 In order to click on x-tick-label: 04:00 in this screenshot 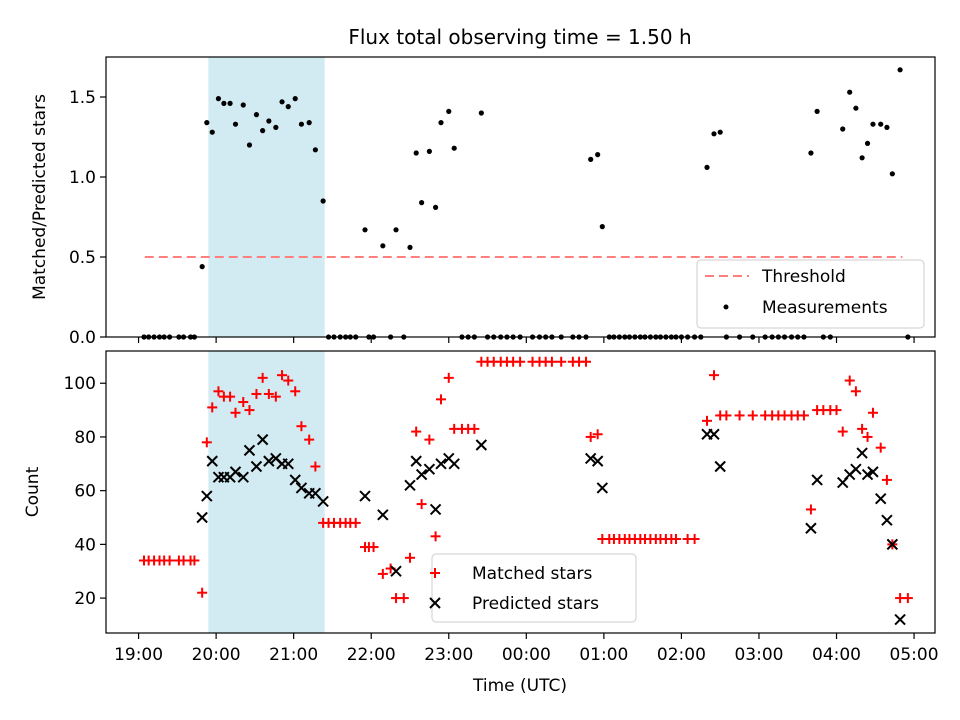, I will do `click(836, 655)`.